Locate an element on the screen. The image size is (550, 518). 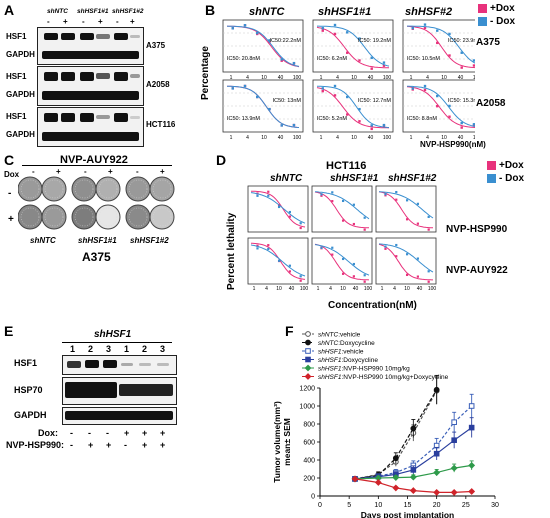
ic50-minus-dox: IC50:22.2nM is located at coordinates (286, 41).